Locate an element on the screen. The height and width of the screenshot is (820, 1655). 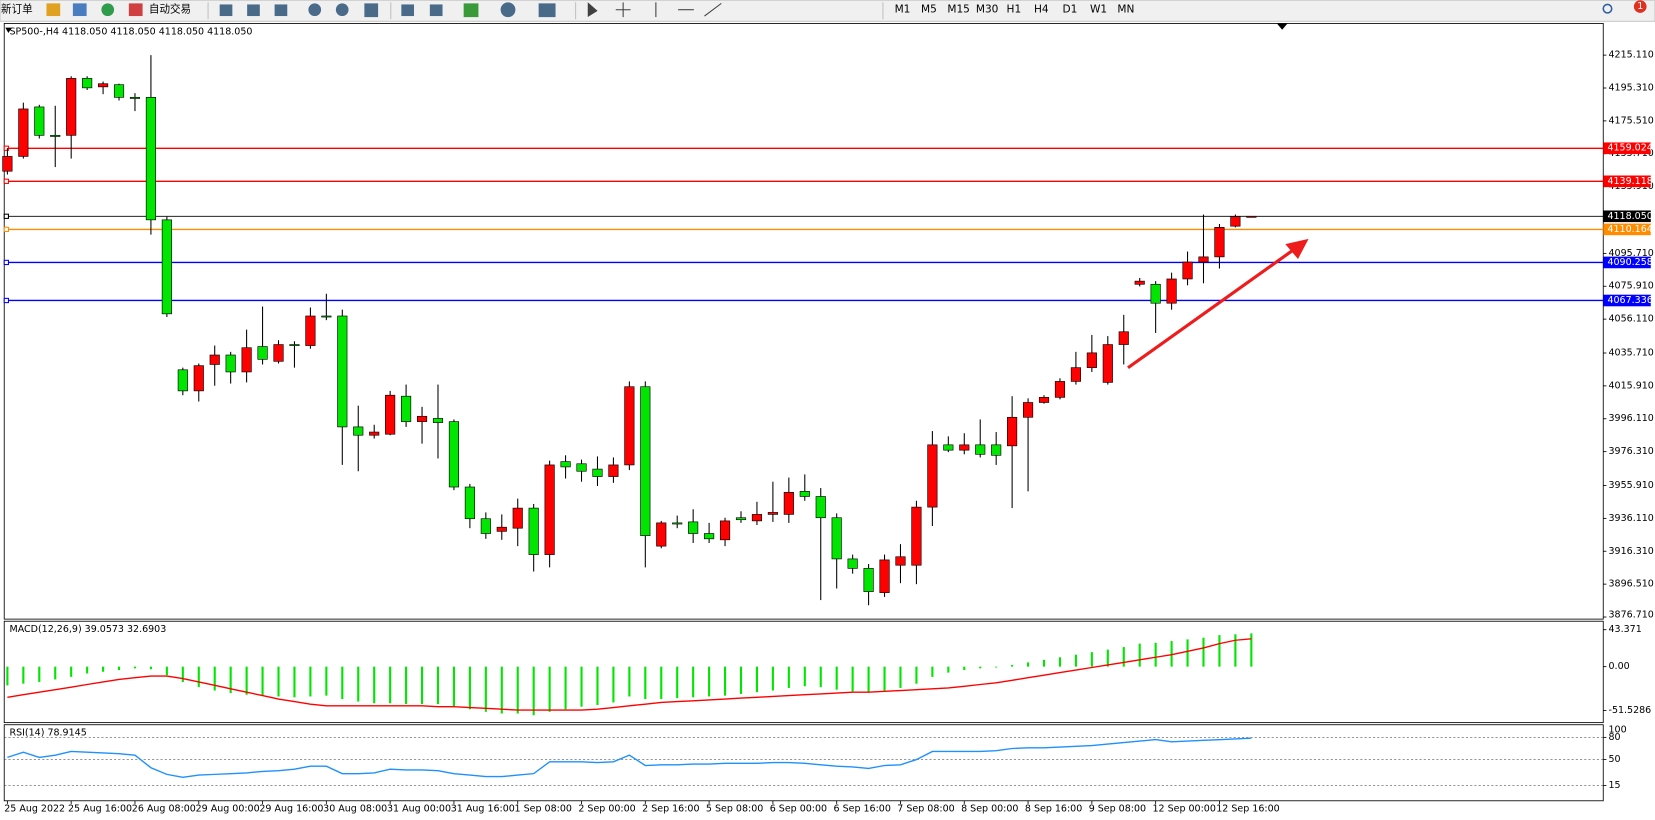
timeframe-button: M15 is located at coordinates (958, 10).